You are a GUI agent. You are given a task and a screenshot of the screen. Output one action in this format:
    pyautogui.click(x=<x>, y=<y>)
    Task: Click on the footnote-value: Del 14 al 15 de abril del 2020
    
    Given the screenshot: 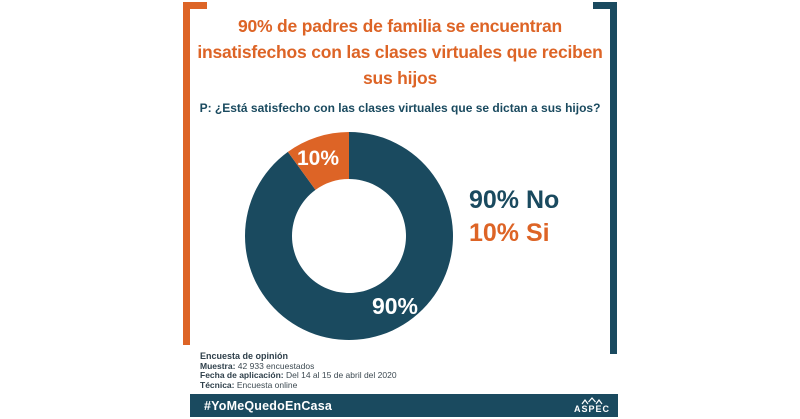 What is the action you would take?
    pyautogui.click(x=340, y=375)
    